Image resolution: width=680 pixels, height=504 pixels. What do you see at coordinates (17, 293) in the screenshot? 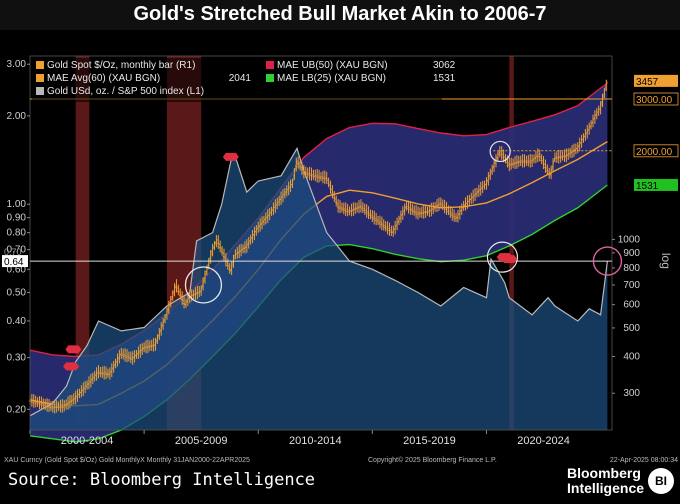
I see `left-tick-label: 0.50` at bounding box center [17, 293].